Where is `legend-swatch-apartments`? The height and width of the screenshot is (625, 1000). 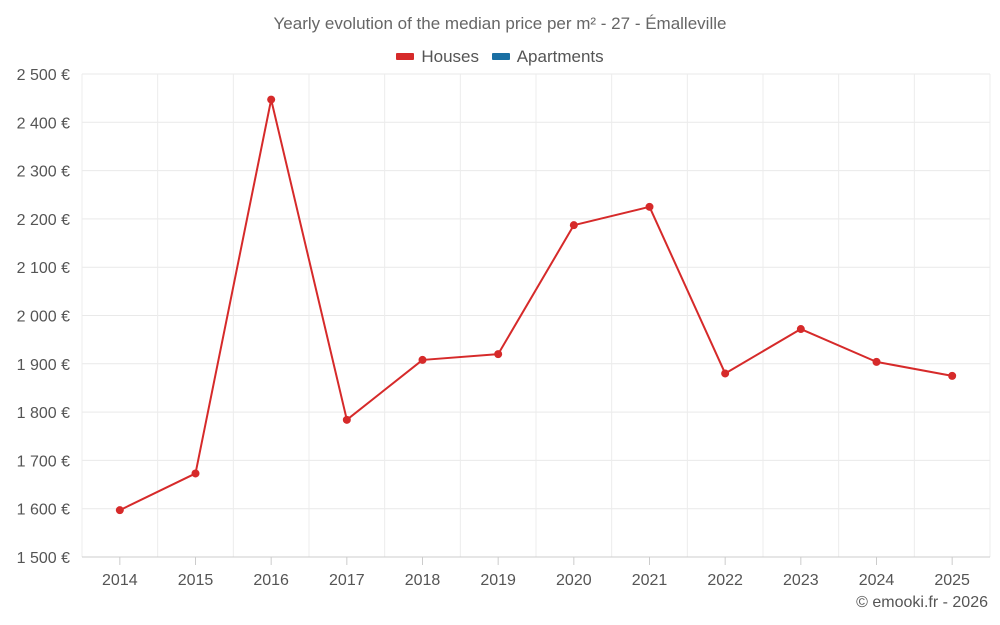
legend-swatch-apartments is located at coordinates (500, 56).